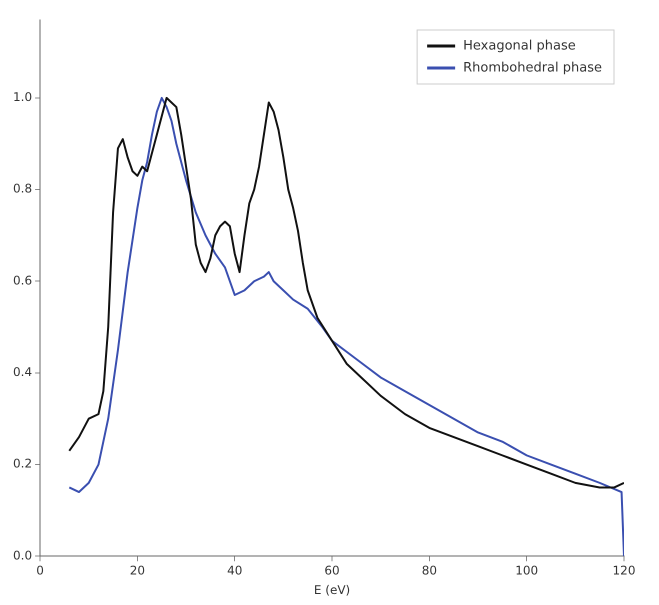 This screenshot has height=605, width=659. Describe the element at coordinates (532, 68) in the screenshot. I see `legend-label: Rhombohedral phase` at that location.